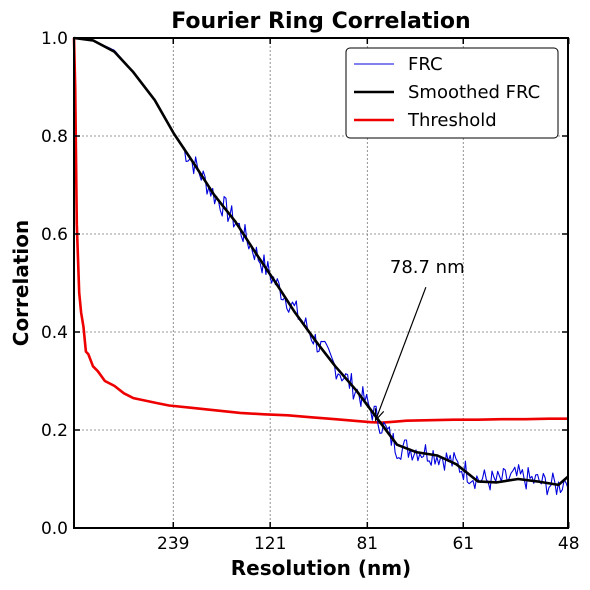 The image size is (590, 590). What do you see at coordinates (425, 64) in the screenshot?
I see `legend-label: FRC` at bounding box center [425, 64].